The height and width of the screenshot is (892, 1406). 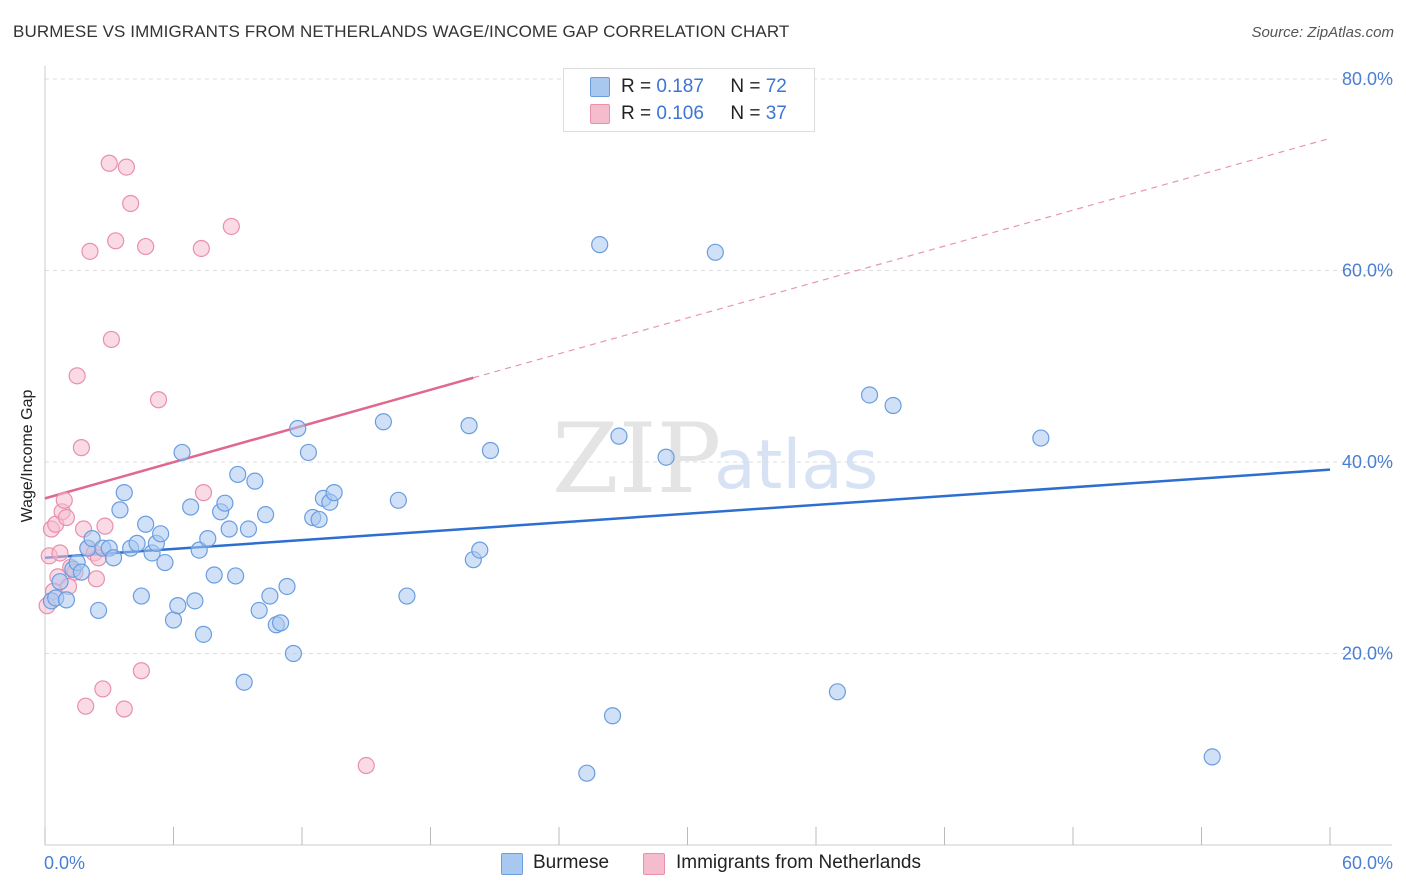 I want to click on burmese-legend-label: Burmese, so click(x=571, y=862).